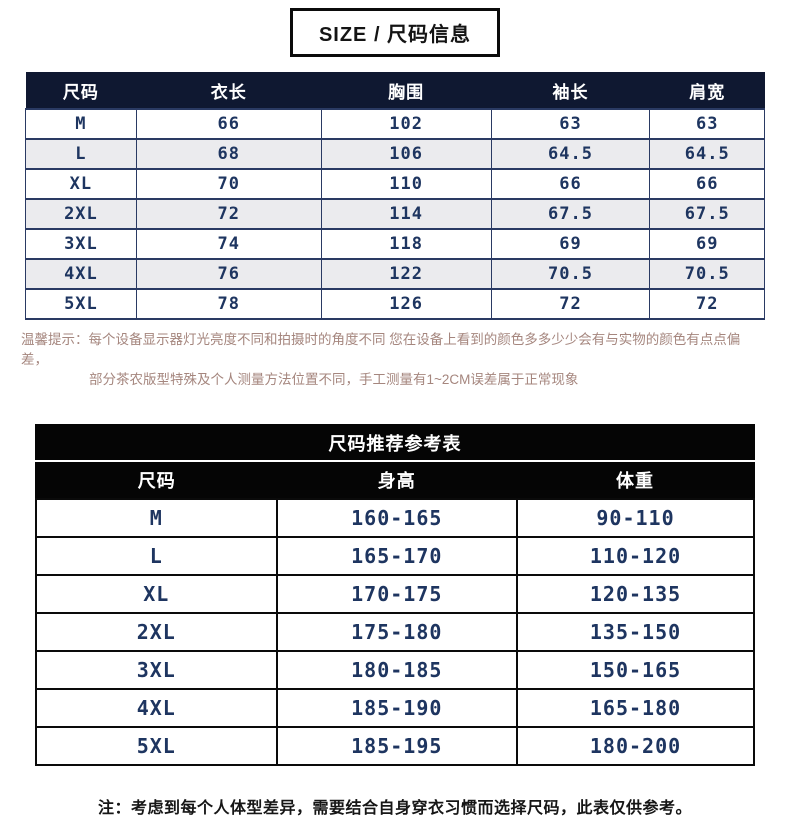 The height and width of the screenshot is (828, 790). Describe the element at coordinates (334, 379) in the screenshot. I see `notice-line-2: 部分茶农版型特殊及个人测量方法位置不同，手工测量有1~2CM误差属于正常现象` at that location.